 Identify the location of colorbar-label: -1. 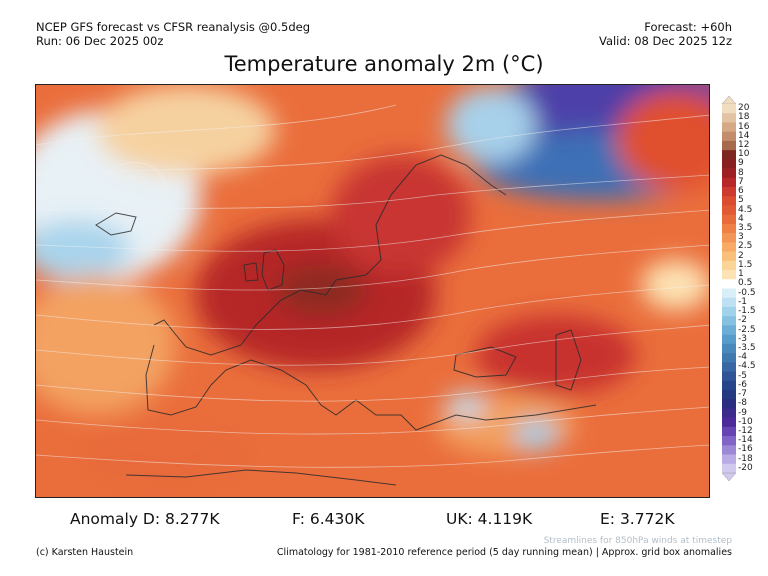
(742, 301).